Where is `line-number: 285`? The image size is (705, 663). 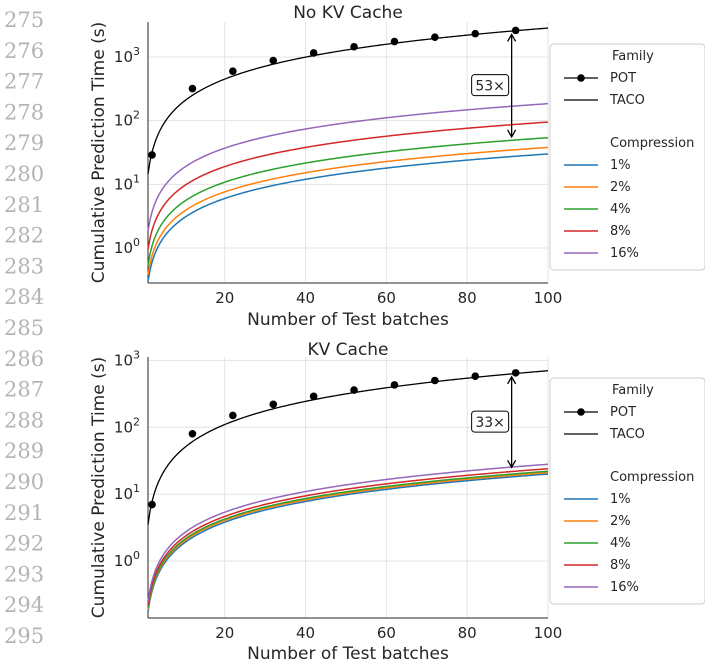
line-number: 285 is located at coordinates (24, 328).